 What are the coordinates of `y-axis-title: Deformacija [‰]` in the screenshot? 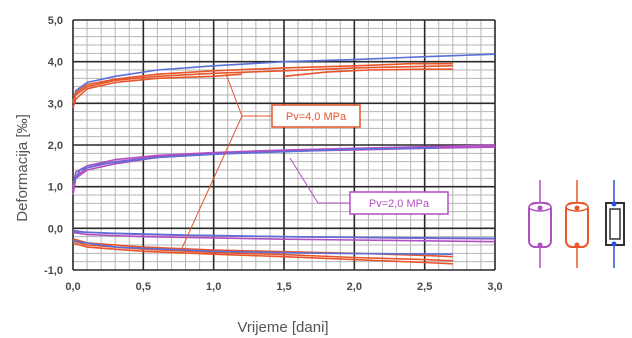 It's located at (22, 168).